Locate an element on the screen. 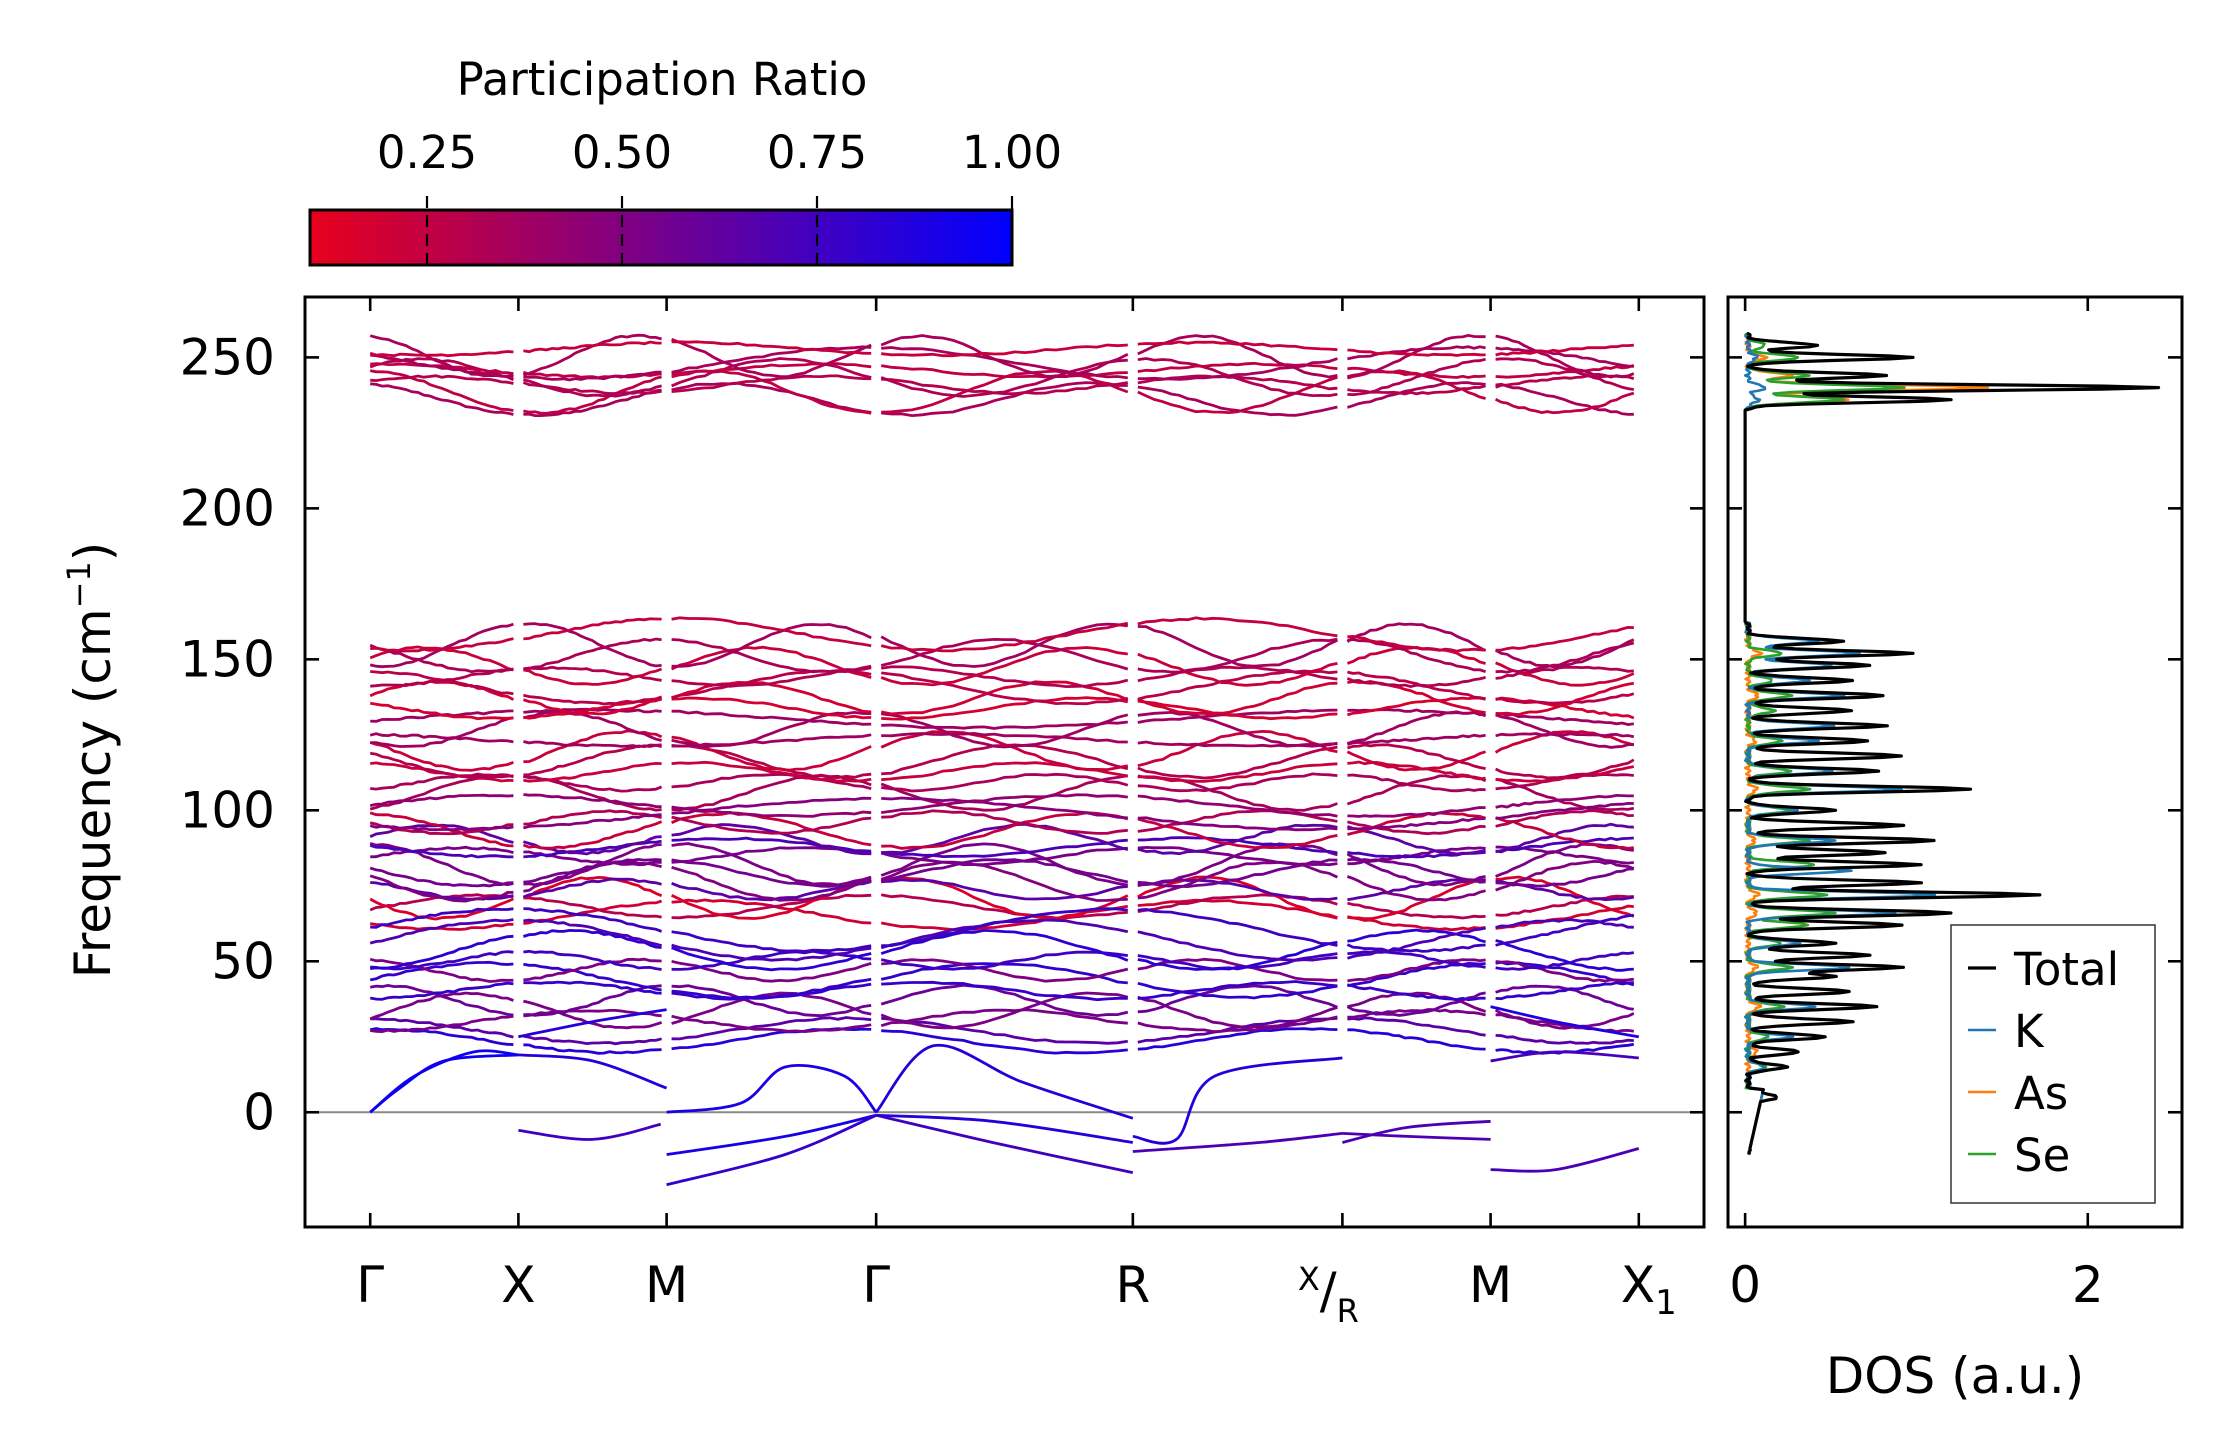 Image resolution: width=2222 pixels, height=1455 pixels. colorbar-title: Participation Ratio is located at coordinates (662, 79).